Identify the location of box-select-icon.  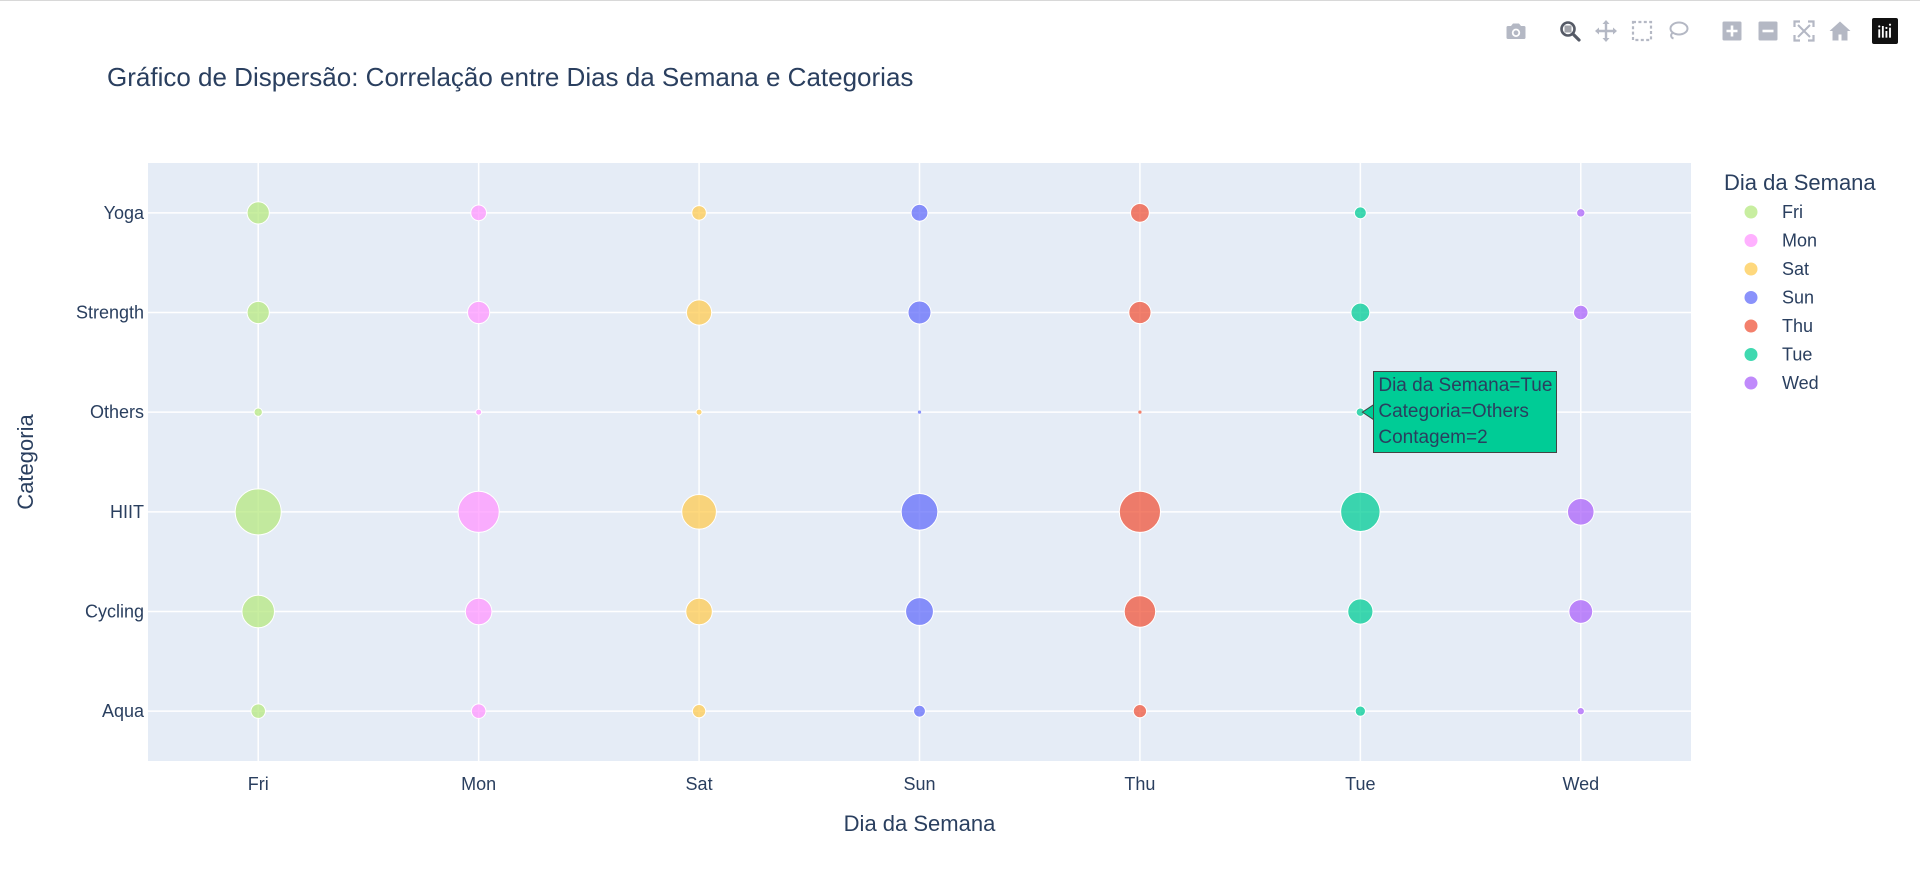
(1642, 31).